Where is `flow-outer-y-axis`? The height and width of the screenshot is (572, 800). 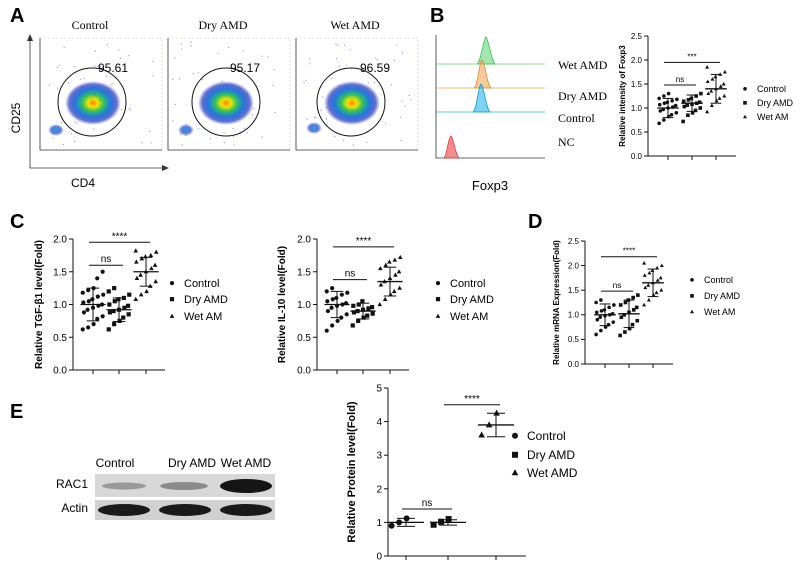 flow-outer-y-axis is located at coordinates (97, 103).